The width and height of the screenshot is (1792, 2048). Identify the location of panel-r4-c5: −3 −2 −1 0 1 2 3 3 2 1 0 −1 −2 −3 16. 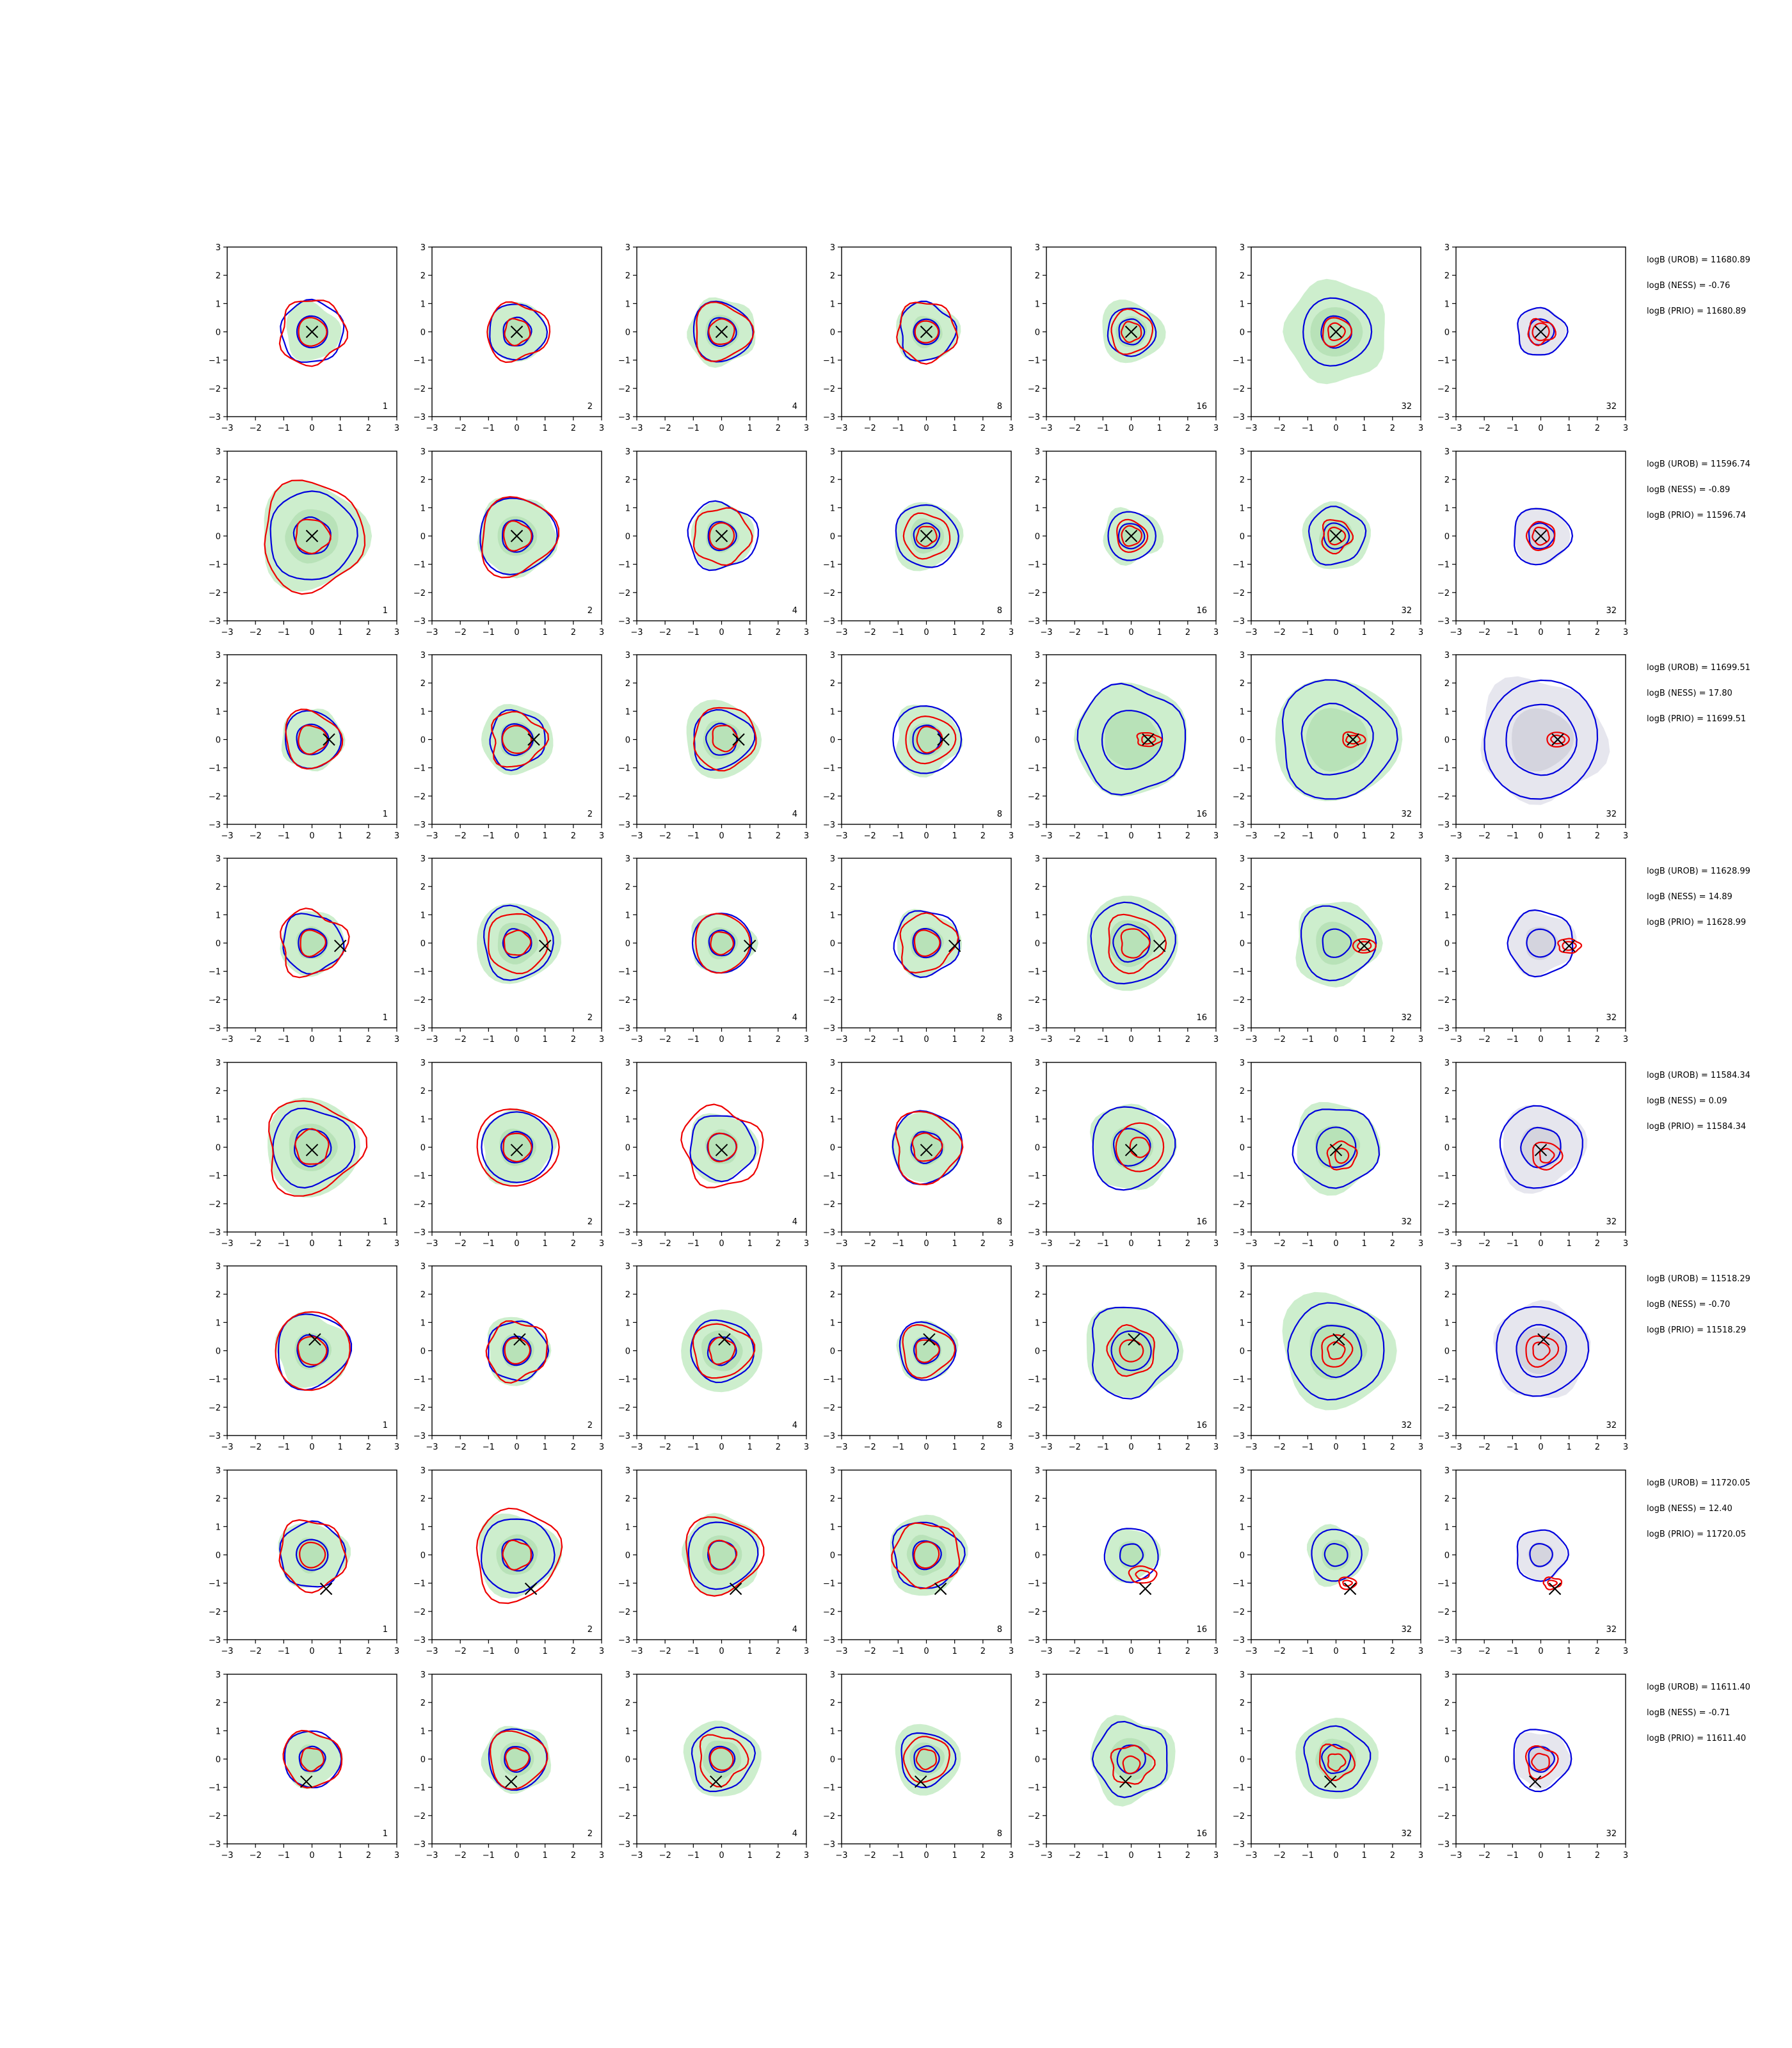
(1123, 949).